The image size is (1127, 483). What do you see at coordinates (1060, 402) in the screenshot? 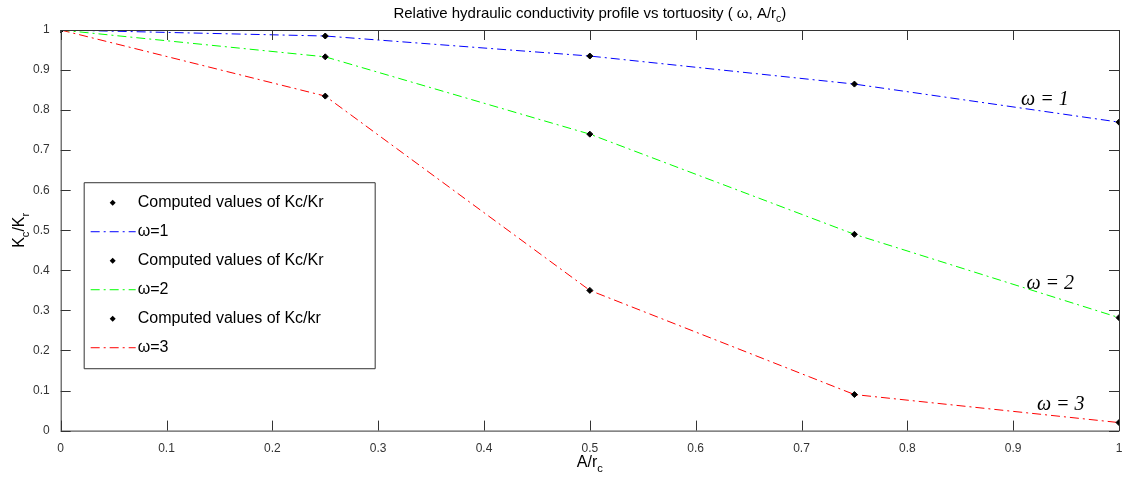
I see `annotation: ω = 3` at bounding box center [1060, 402].